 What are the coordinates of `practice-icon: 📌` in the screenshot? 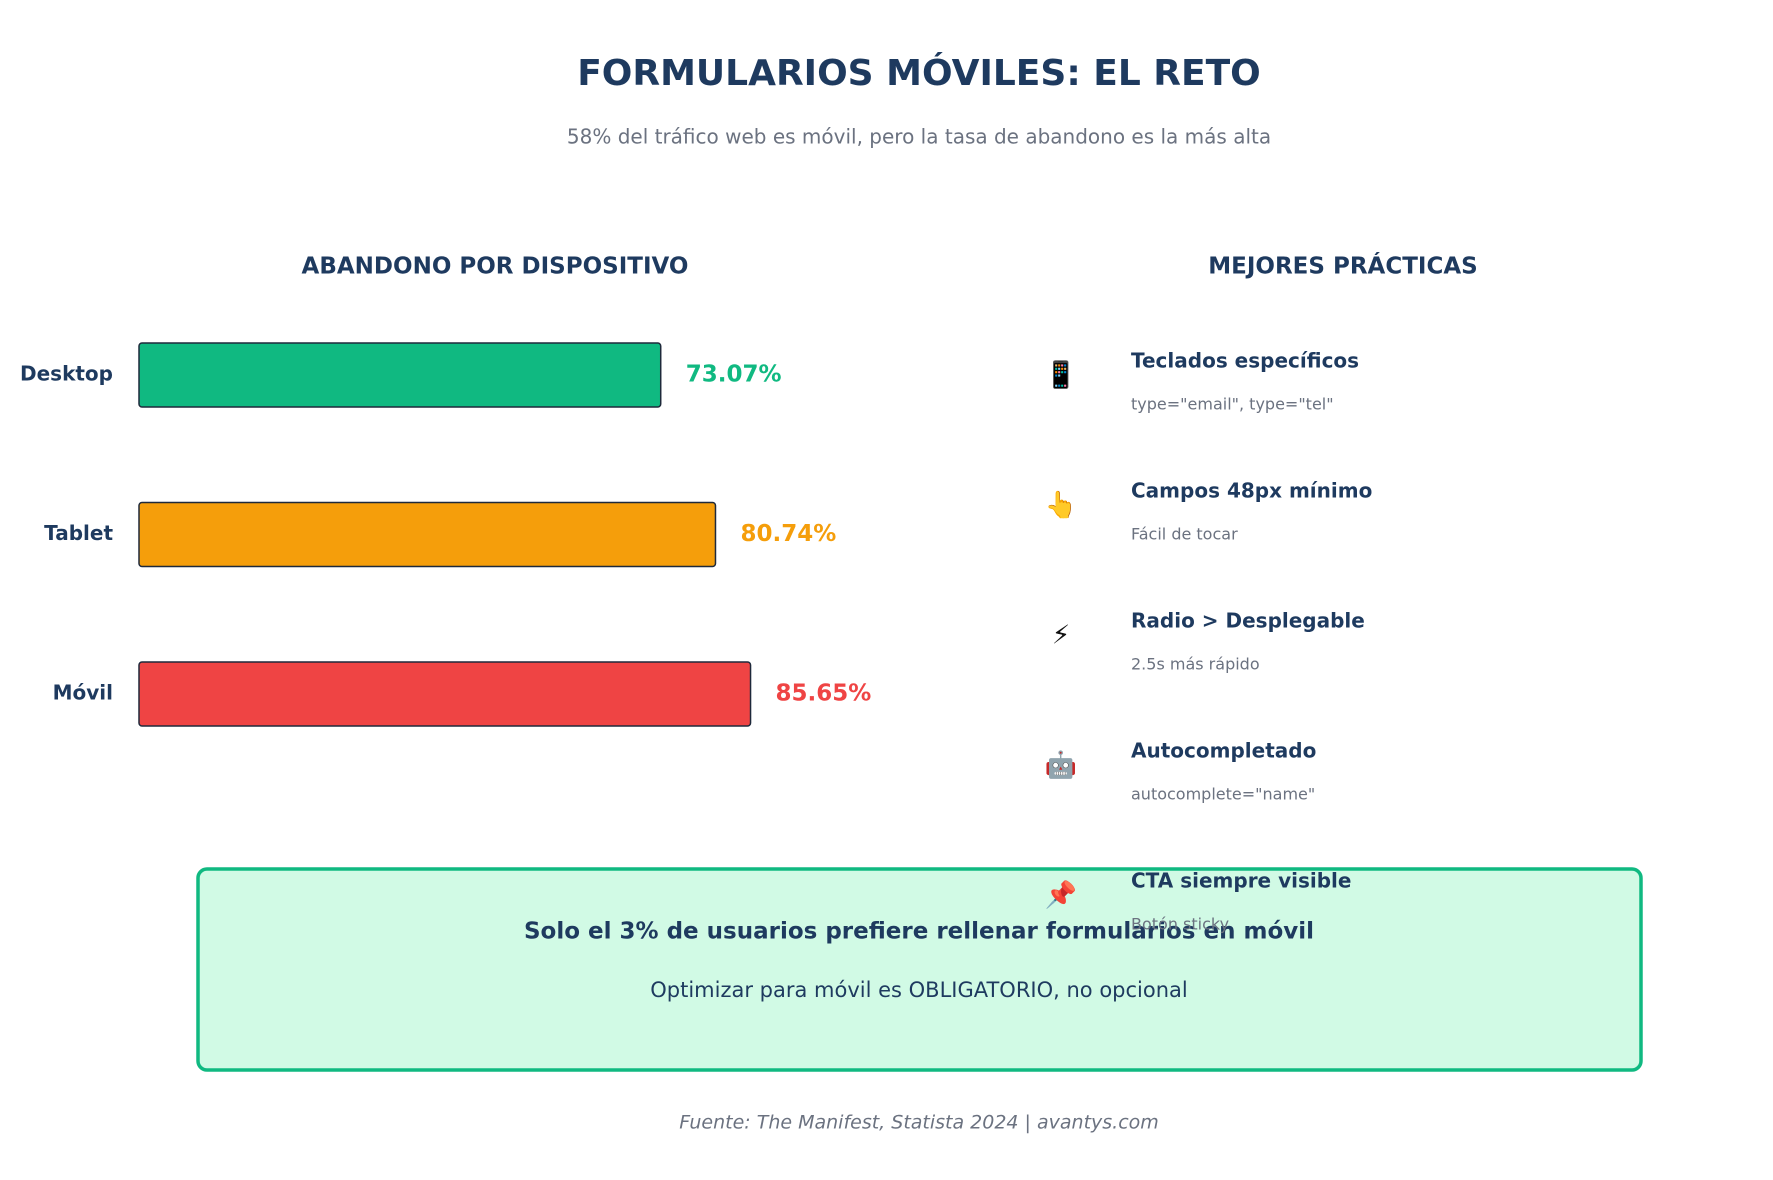 It's located at (1061, 895).